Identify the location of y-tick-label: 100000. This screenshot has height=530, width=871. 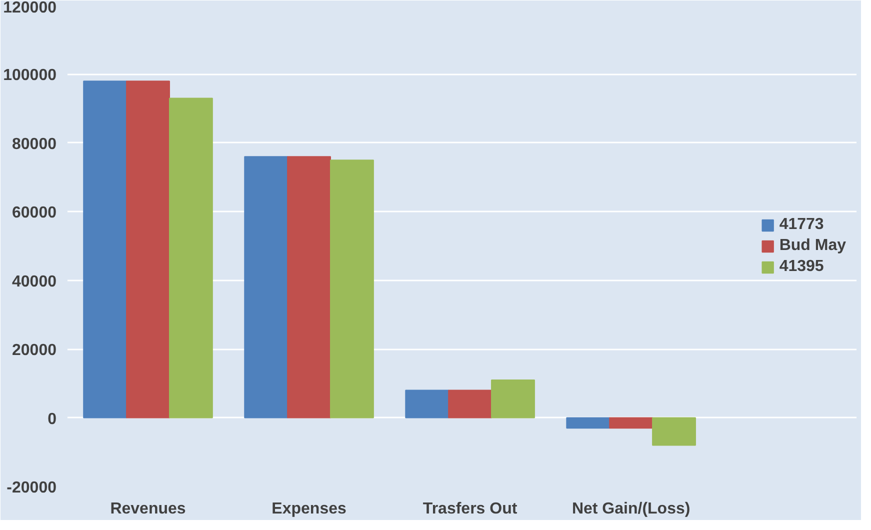
(30, 75).